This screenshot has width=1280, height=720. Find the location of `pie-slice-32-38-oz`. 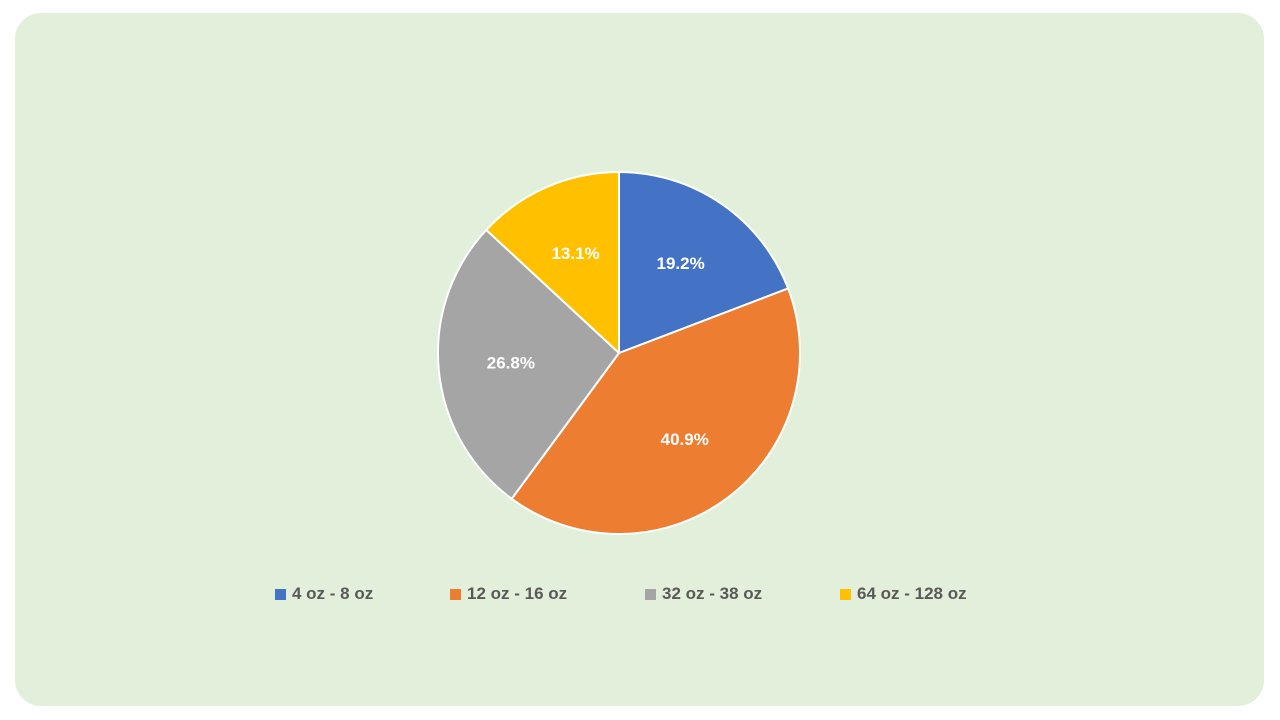

pie-slice-32-38-oz is located at coordinates (528, 364).